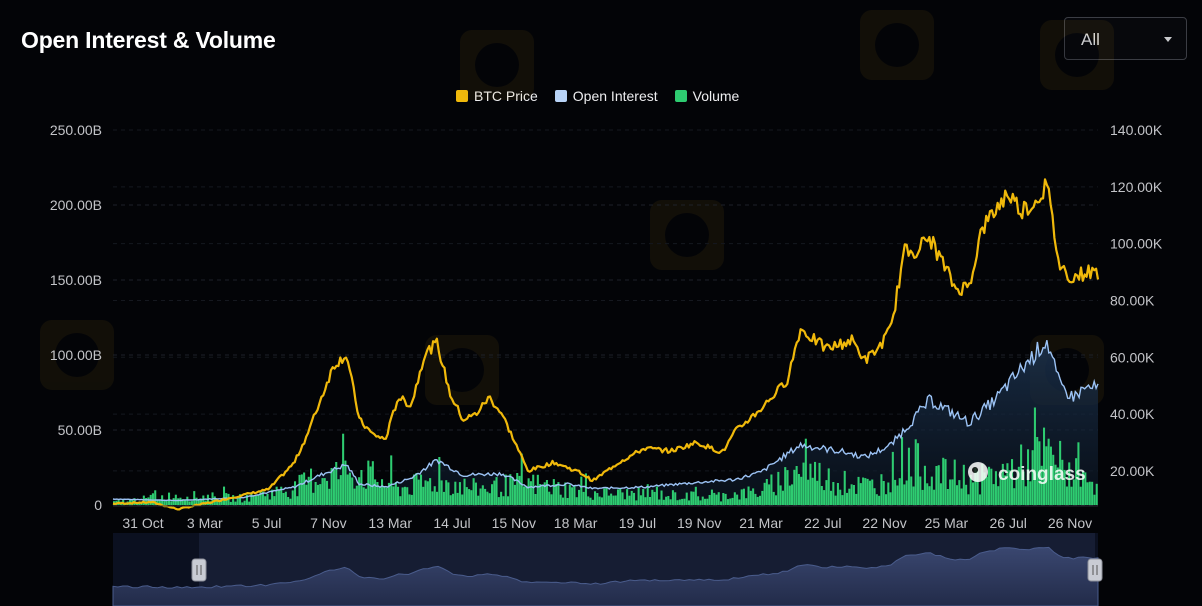 Image resolution: width=1202 pixels, height=606 pixels. Describe the element at coordinates (706, 96) in the screenshot. I see `legend-item-volume: Volume` at that location.